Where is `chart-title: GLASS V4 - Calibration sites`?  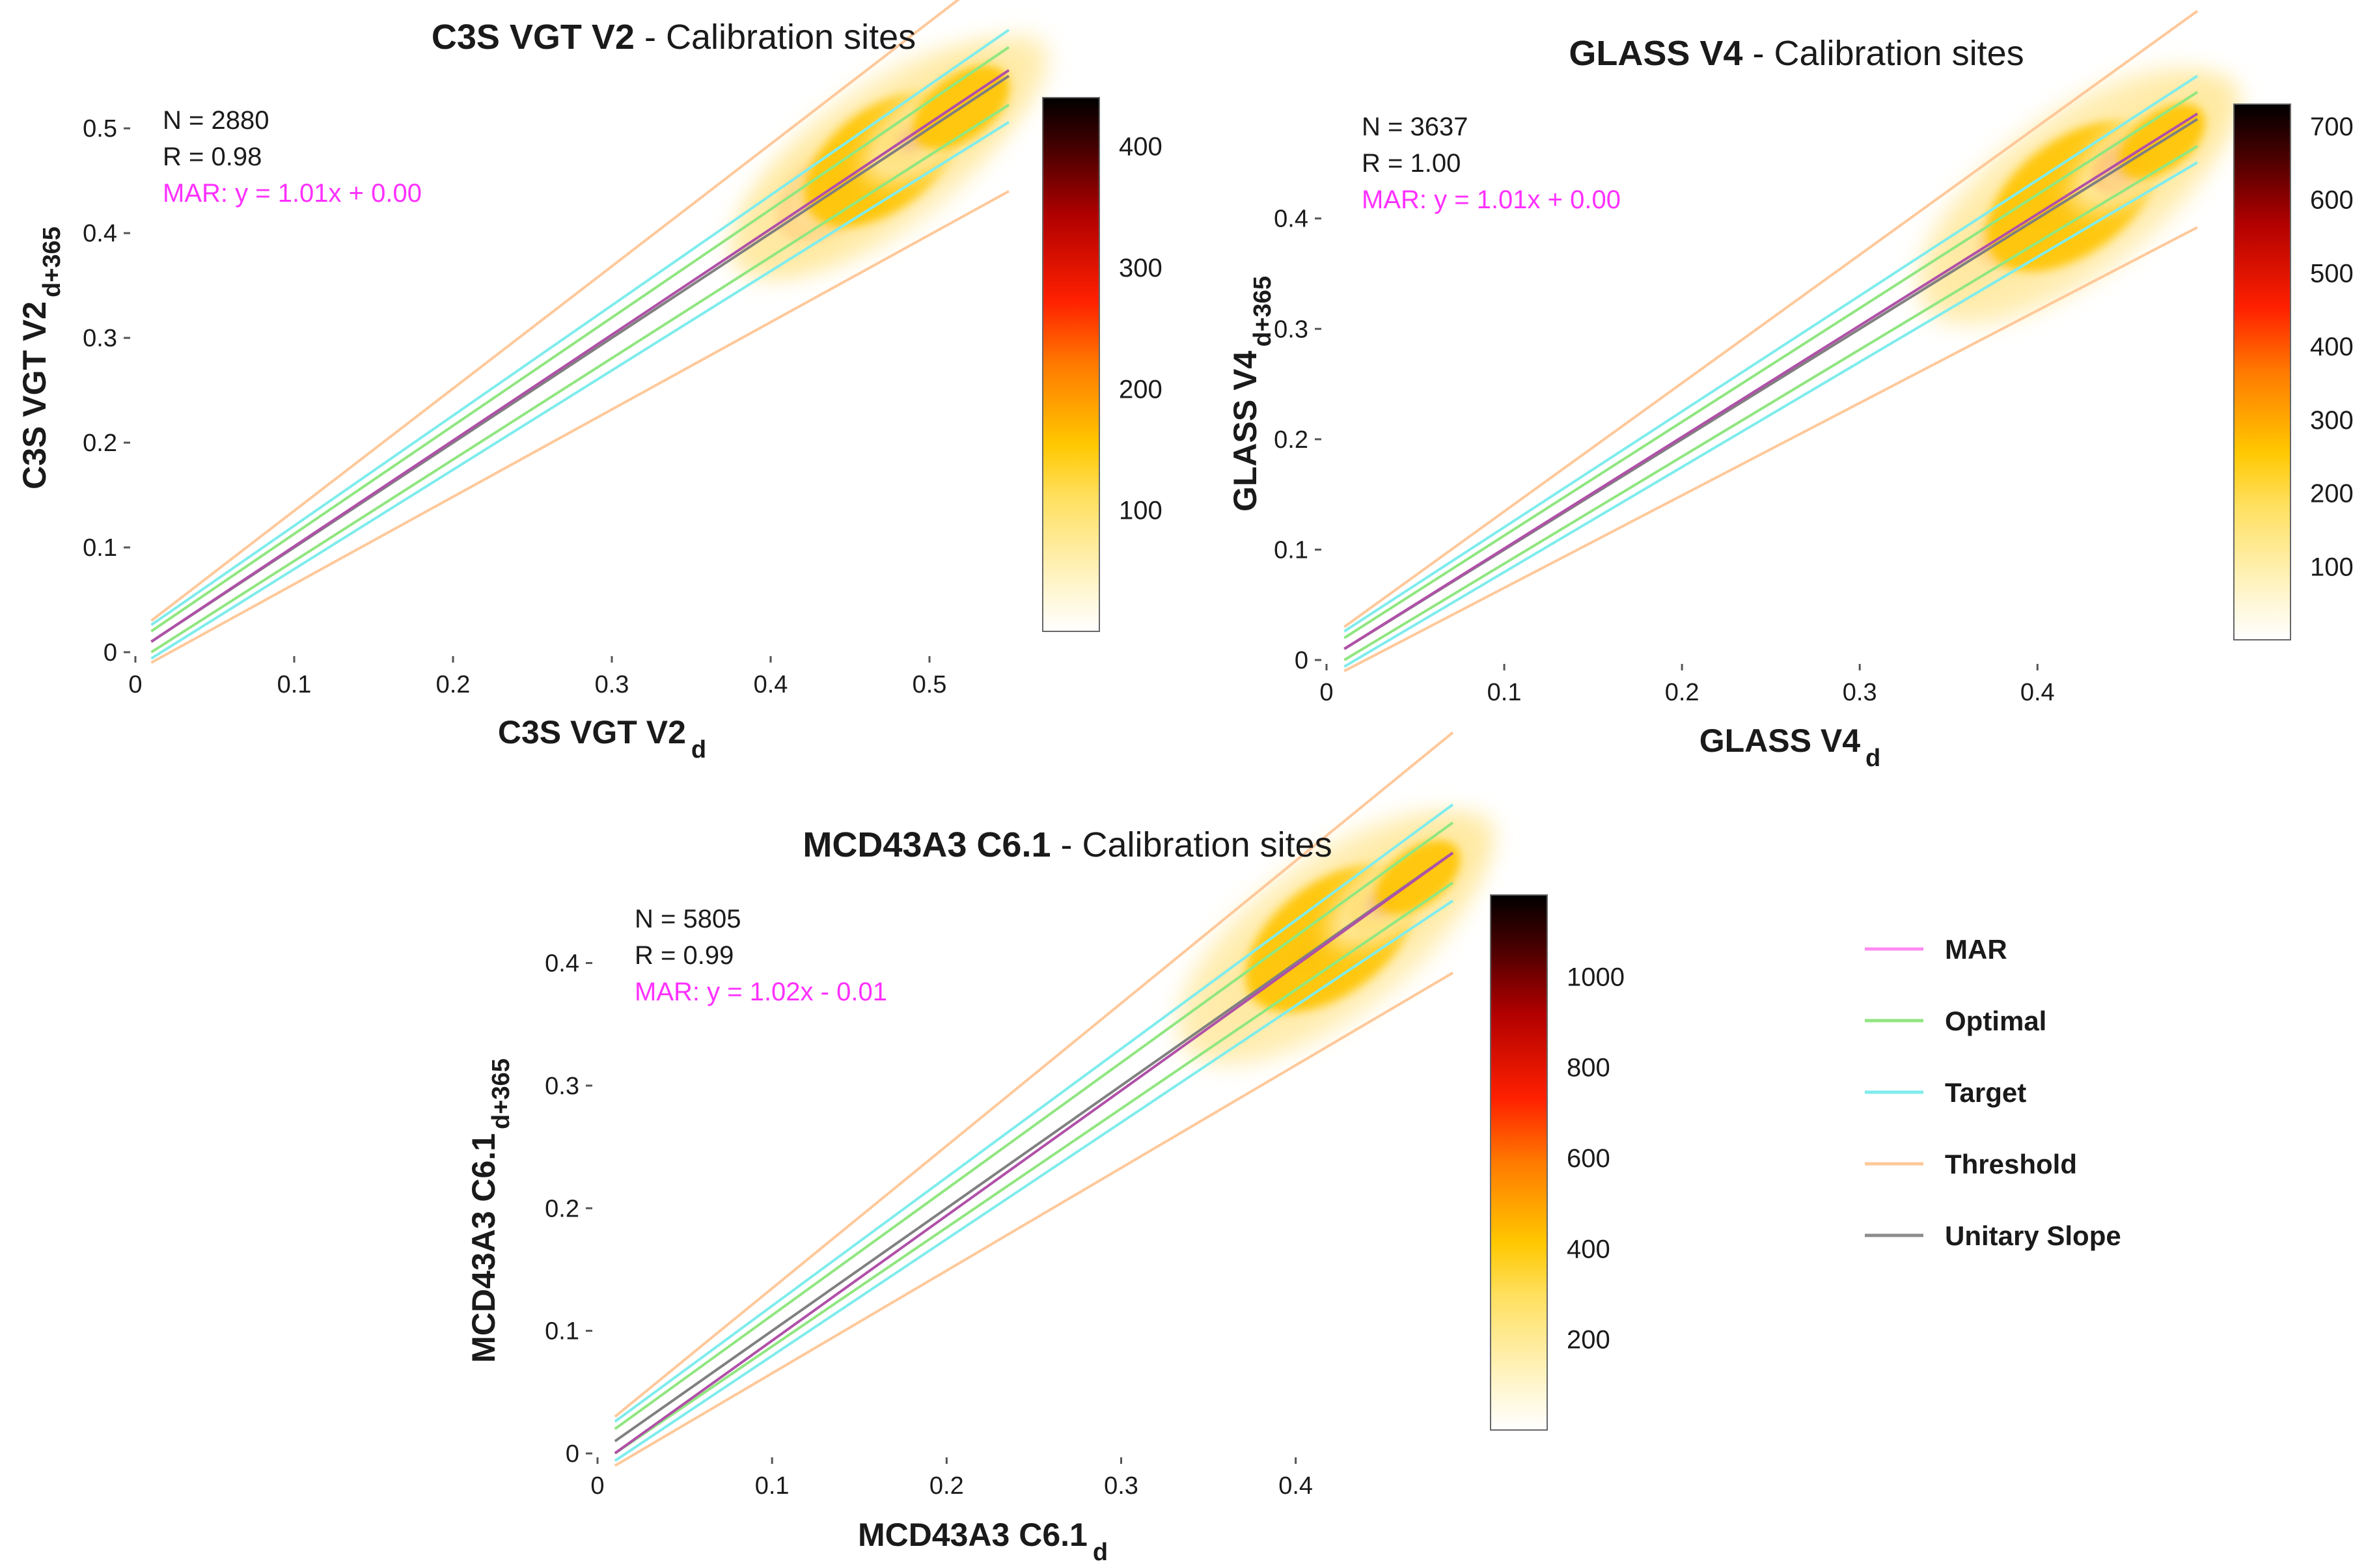
chart-title: GLASS V4 - Calibration sites is located at coordinates (1797, 53).